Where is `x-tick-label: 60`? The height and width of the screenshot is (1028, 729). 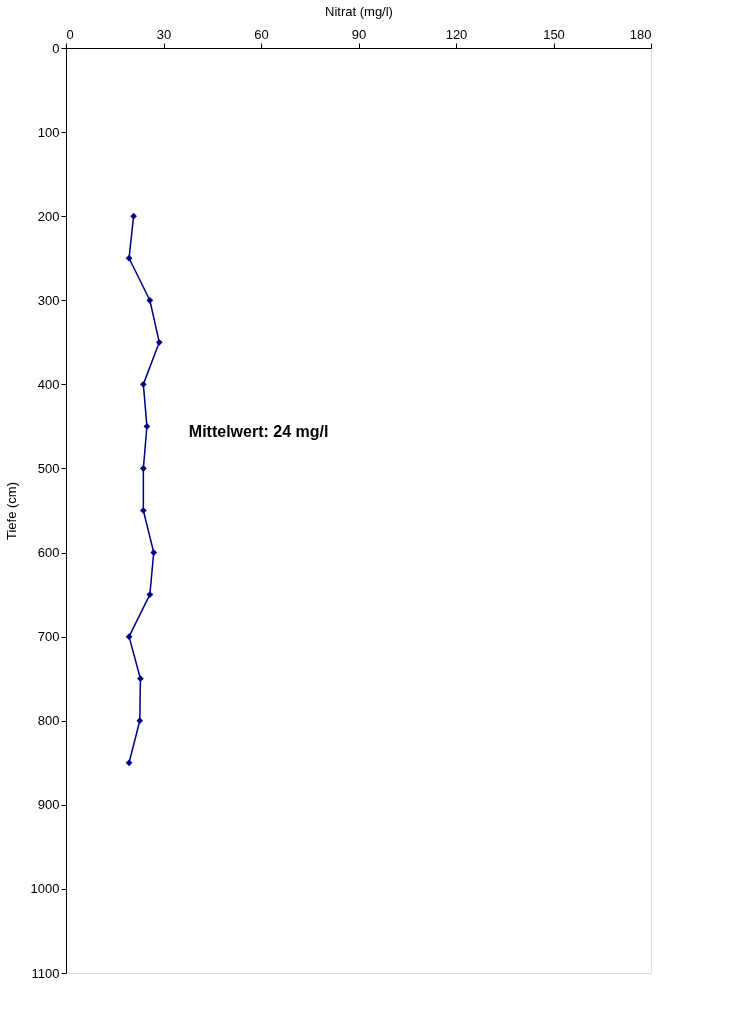 x-tick-label: 60 is located at coordinates (261, 34).